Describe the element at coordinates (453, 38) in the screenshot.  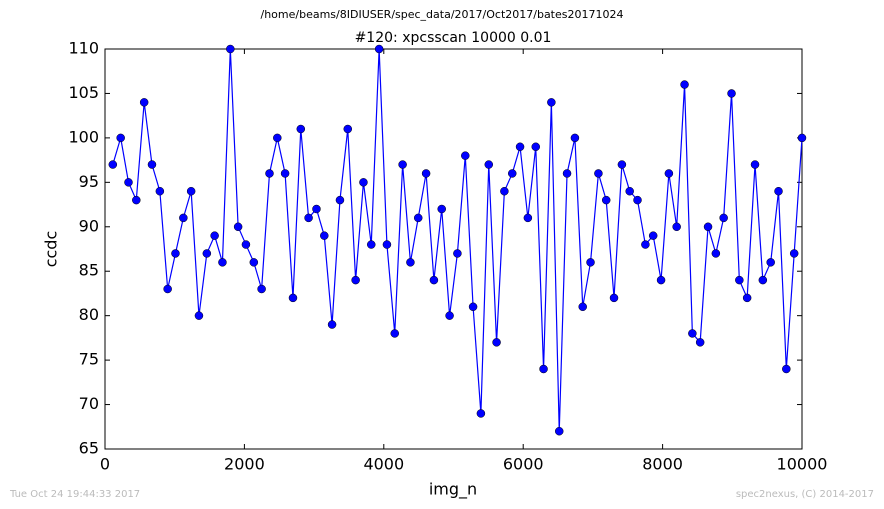
I see `chart-title: #120: xpcsscan 10000 0.01` at that location.